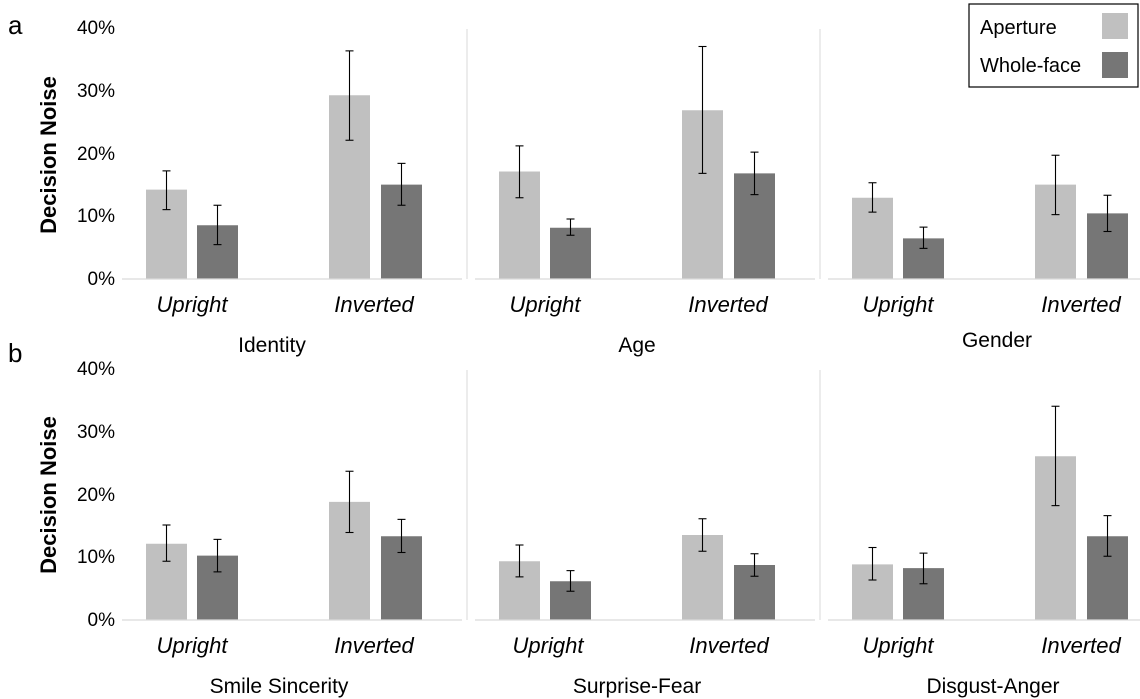  Describe the element at coordinates (636, 345) in the screenshot. I see `subplot-title-age: Age` at that location.